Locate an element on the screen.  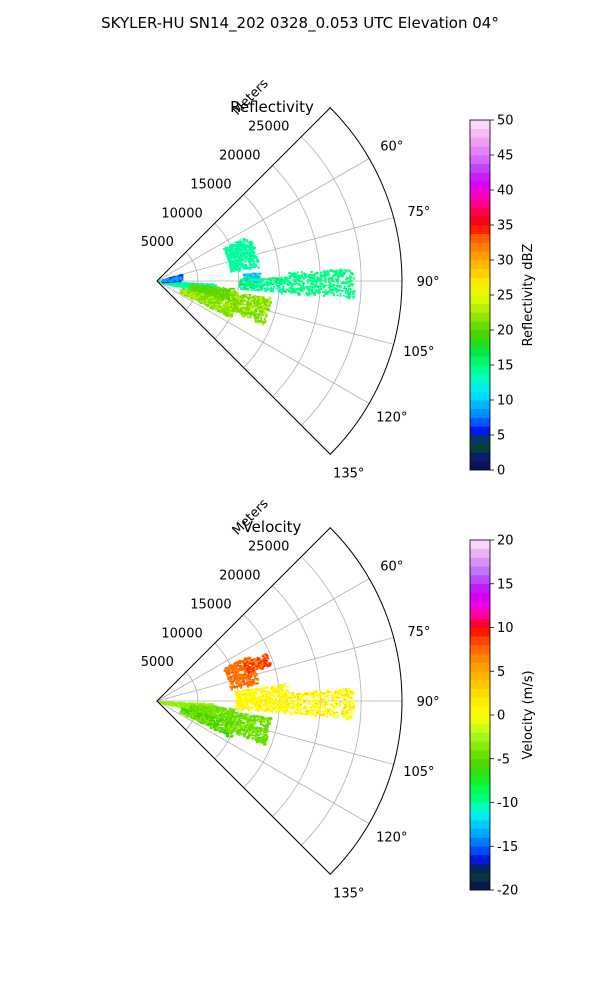
colorbar-tick-label: 40 is located at coordinates (505, 191).